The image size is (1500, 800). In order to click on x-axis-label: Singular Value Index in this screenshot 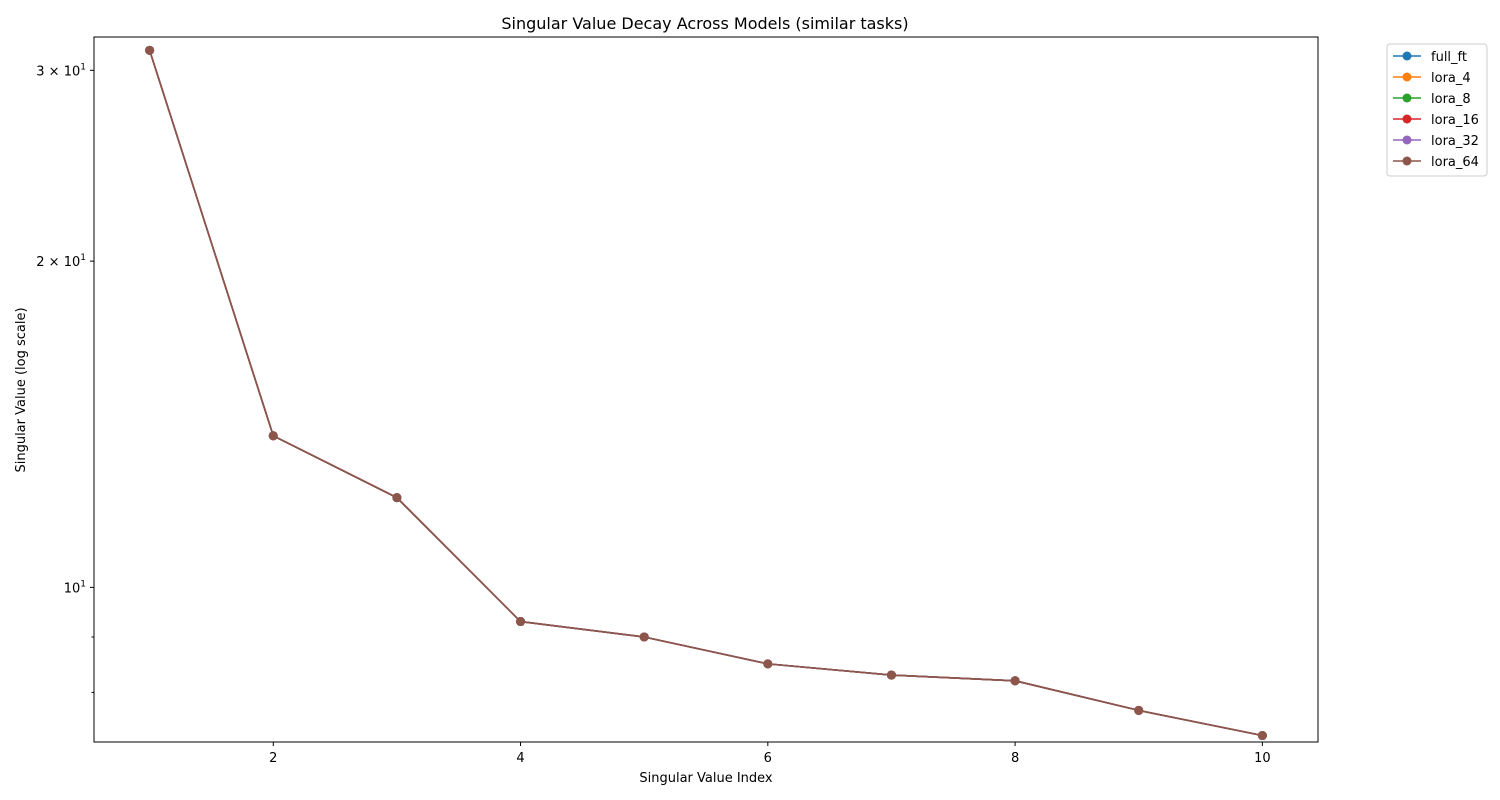, I will do `click(706, 778)`.